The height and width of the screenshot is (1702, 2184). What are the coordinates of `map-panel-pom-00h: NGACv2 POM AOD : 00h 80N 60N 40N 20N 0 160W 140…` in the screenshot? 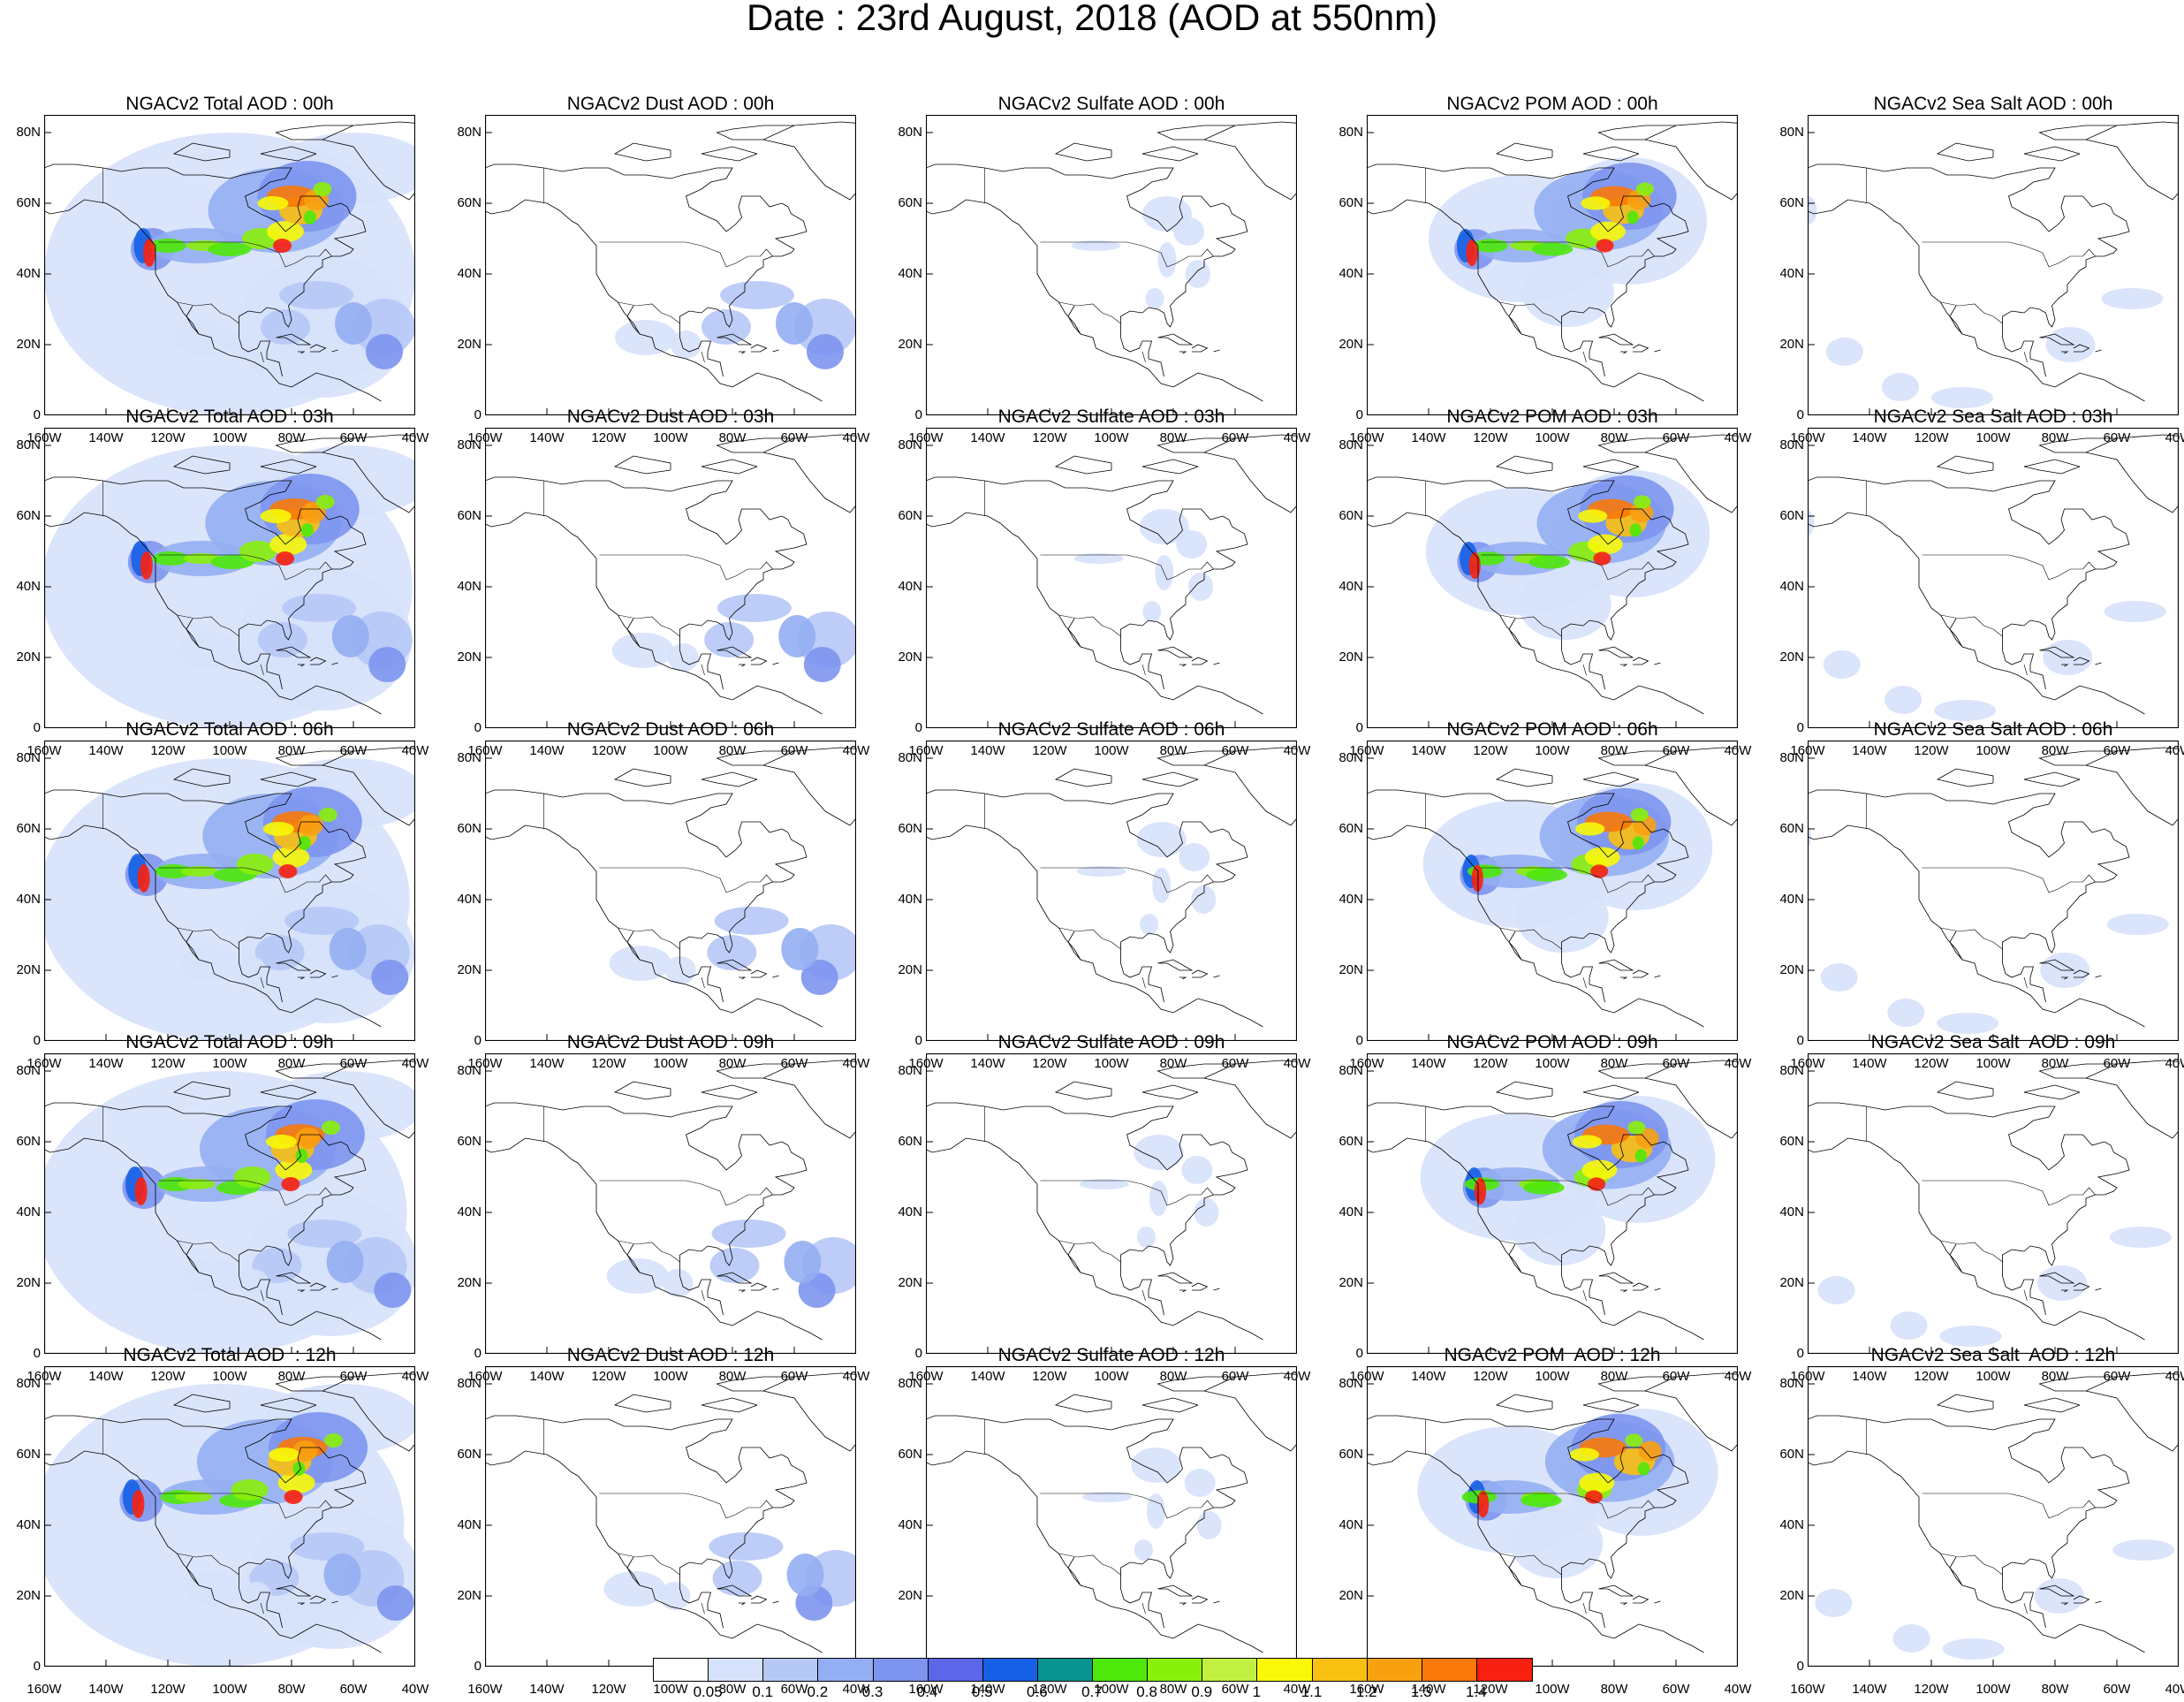 It's located at (1544, 269).